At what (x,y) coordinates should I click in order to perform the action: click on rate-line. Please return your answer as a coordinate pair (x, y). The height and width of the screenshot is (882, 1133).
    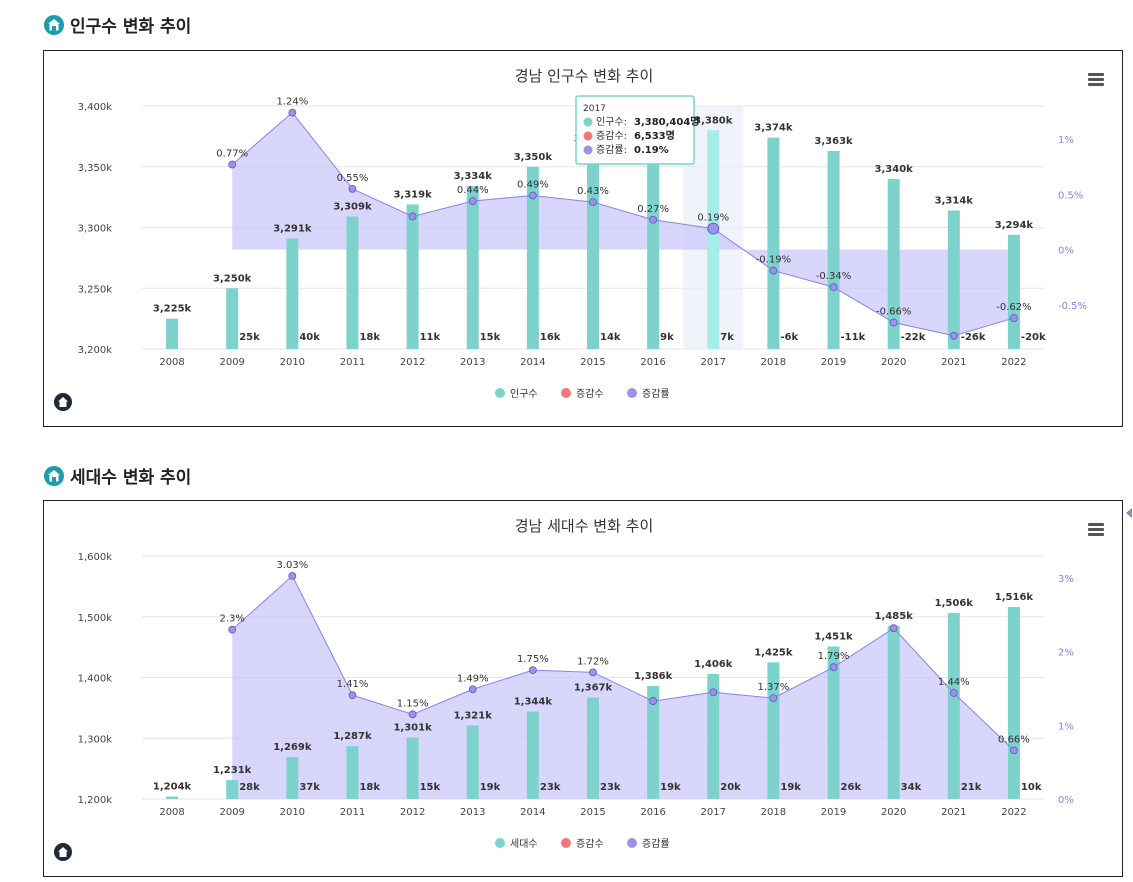
    Looking at the image, I should click on (623, 663).